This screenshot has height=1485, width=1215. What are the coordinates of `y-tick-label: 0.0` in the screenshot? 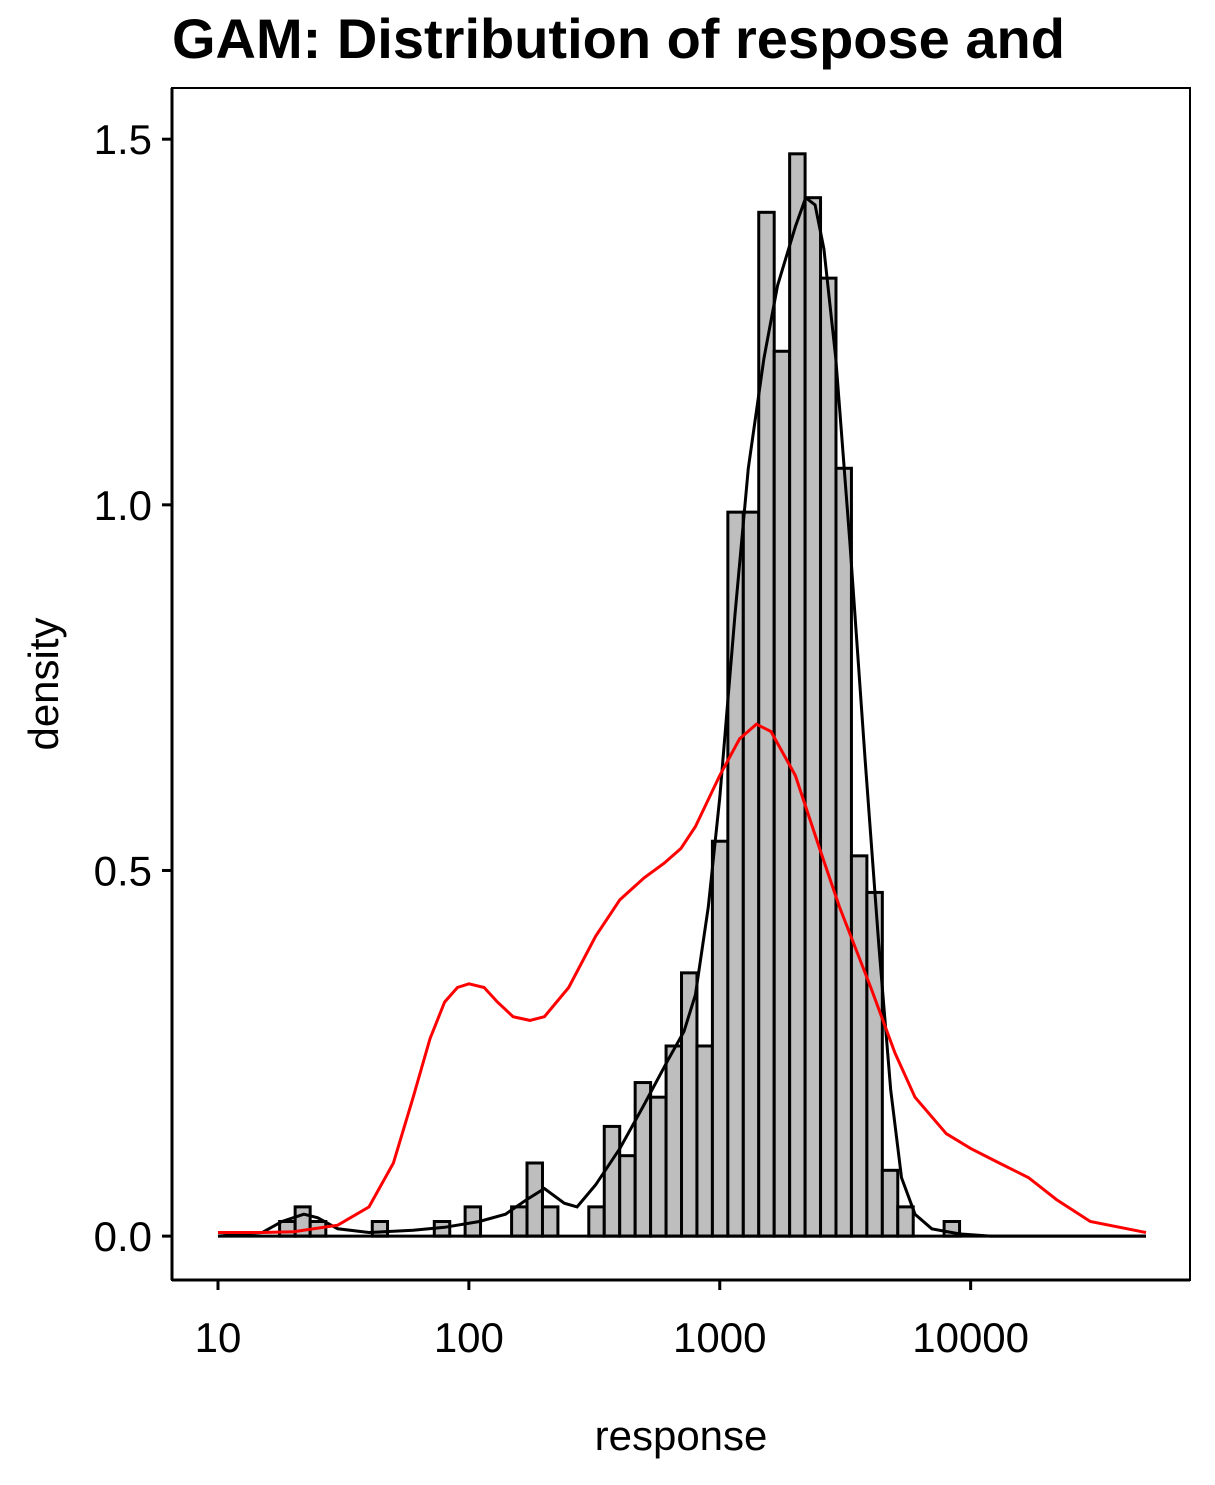 It's located at (123, 1236).